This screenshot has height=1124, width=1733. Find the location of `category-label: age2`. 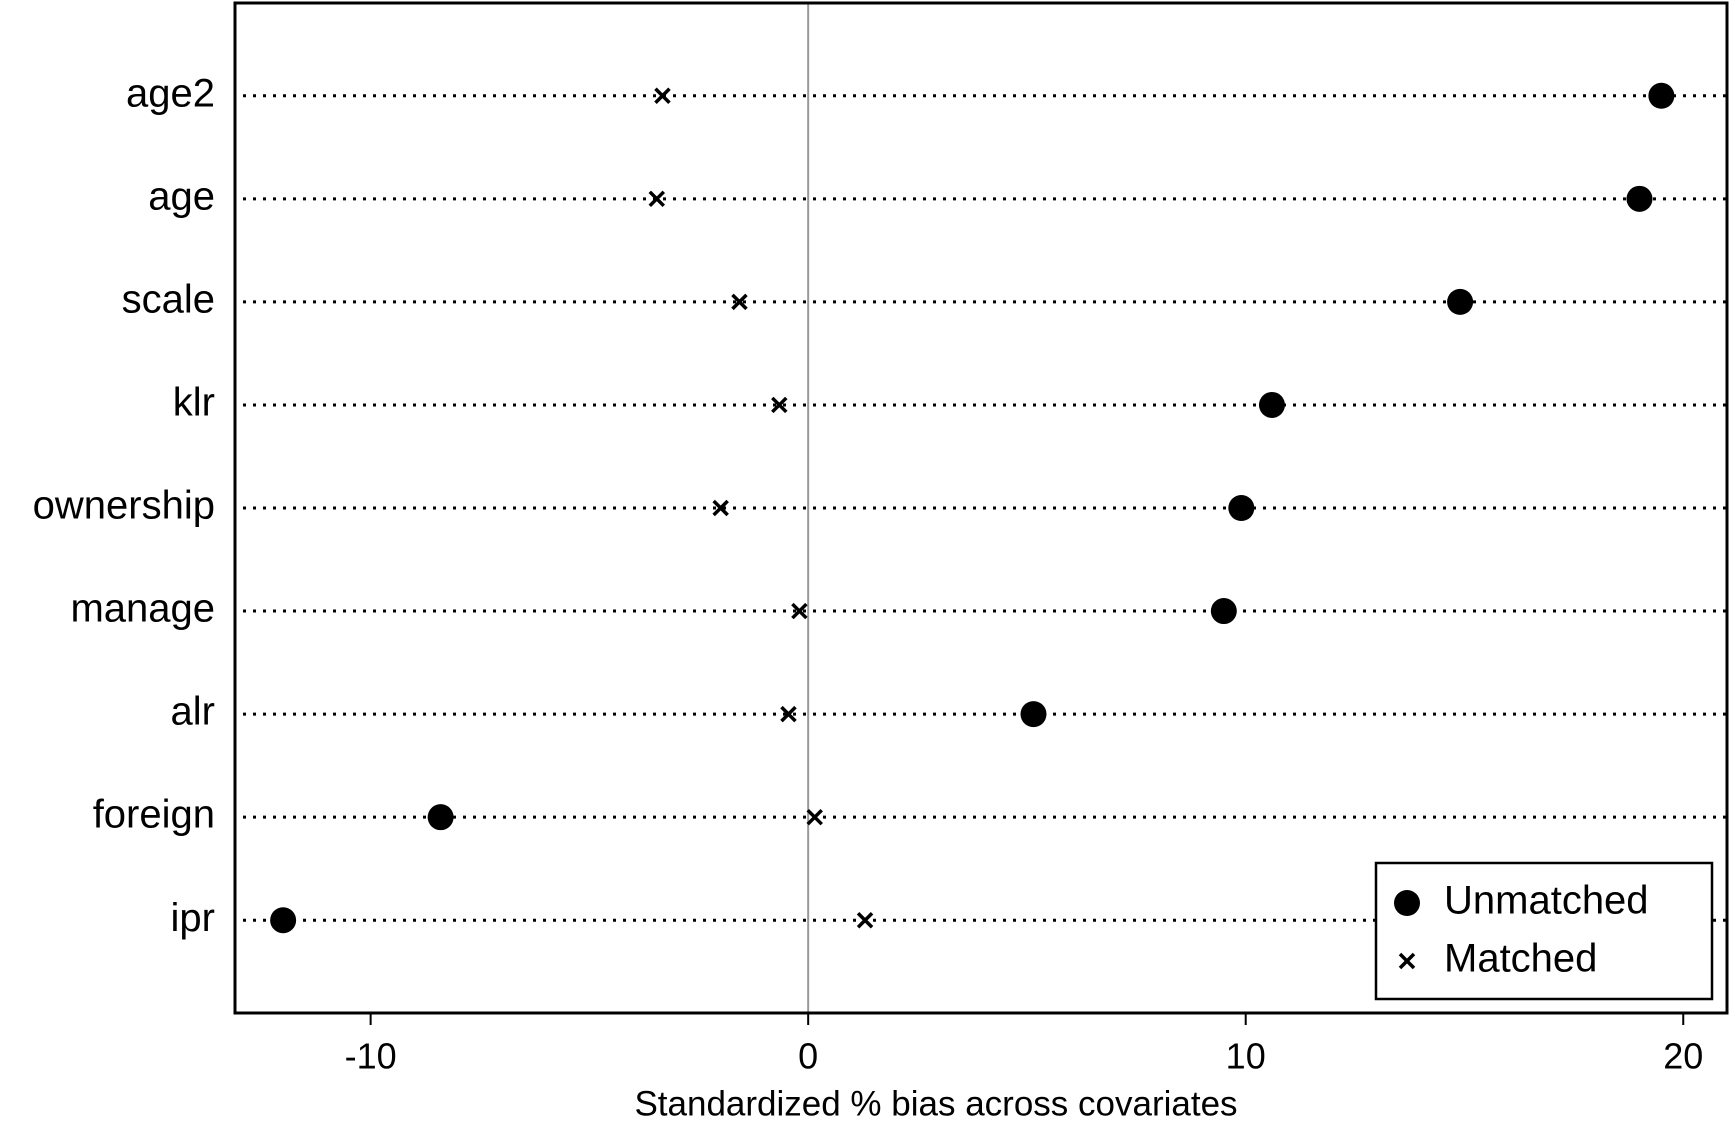

category-label: age2 is located at coordinates (170, 93).